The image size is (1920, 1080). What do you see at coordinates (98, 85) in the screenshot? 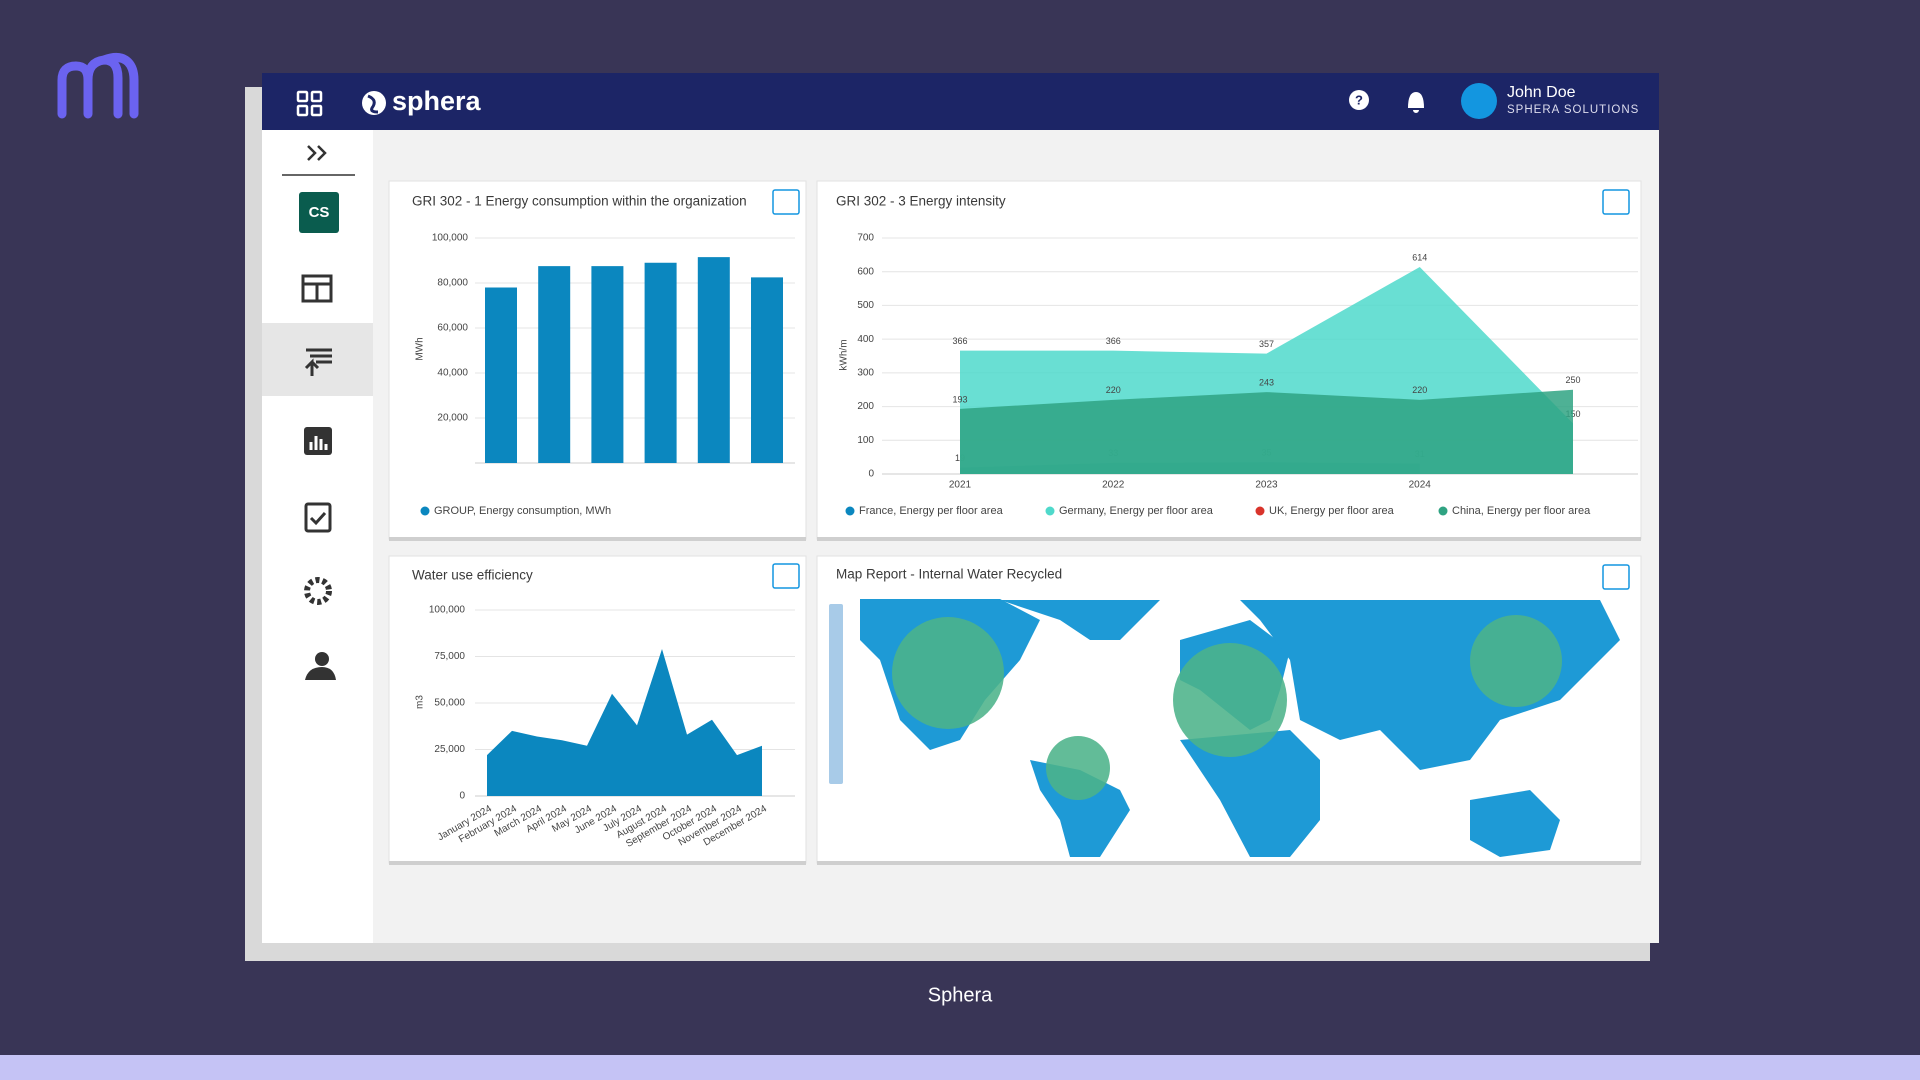
I see `logo` at bounding box center [98, 85].